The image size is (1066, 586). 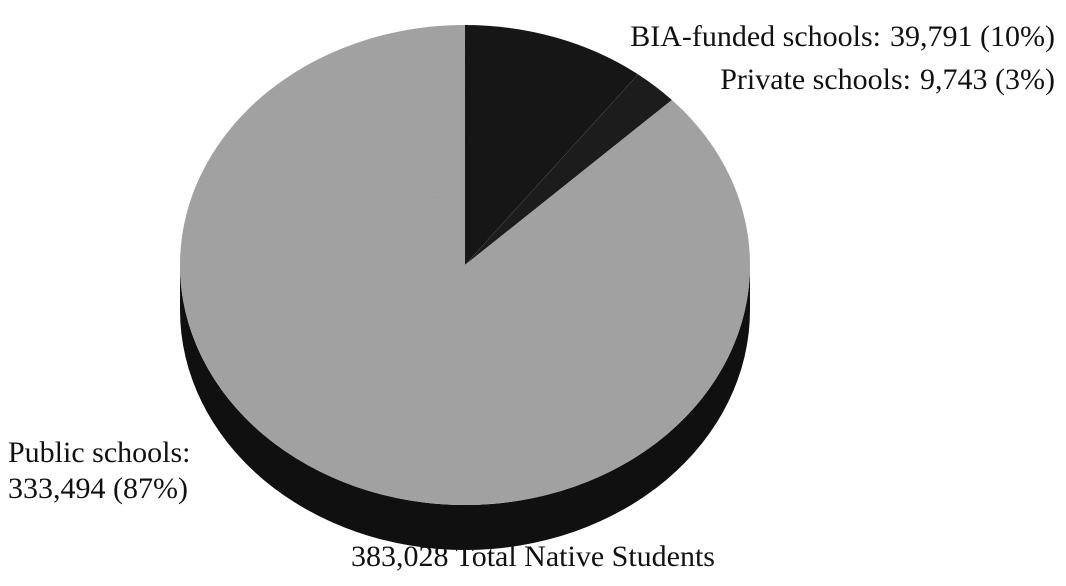 What do you see at coordinates (987, 79) in the screenshot?
I see `slice-value-label: 9,743 (3%)` at bounding box center [987, 79].